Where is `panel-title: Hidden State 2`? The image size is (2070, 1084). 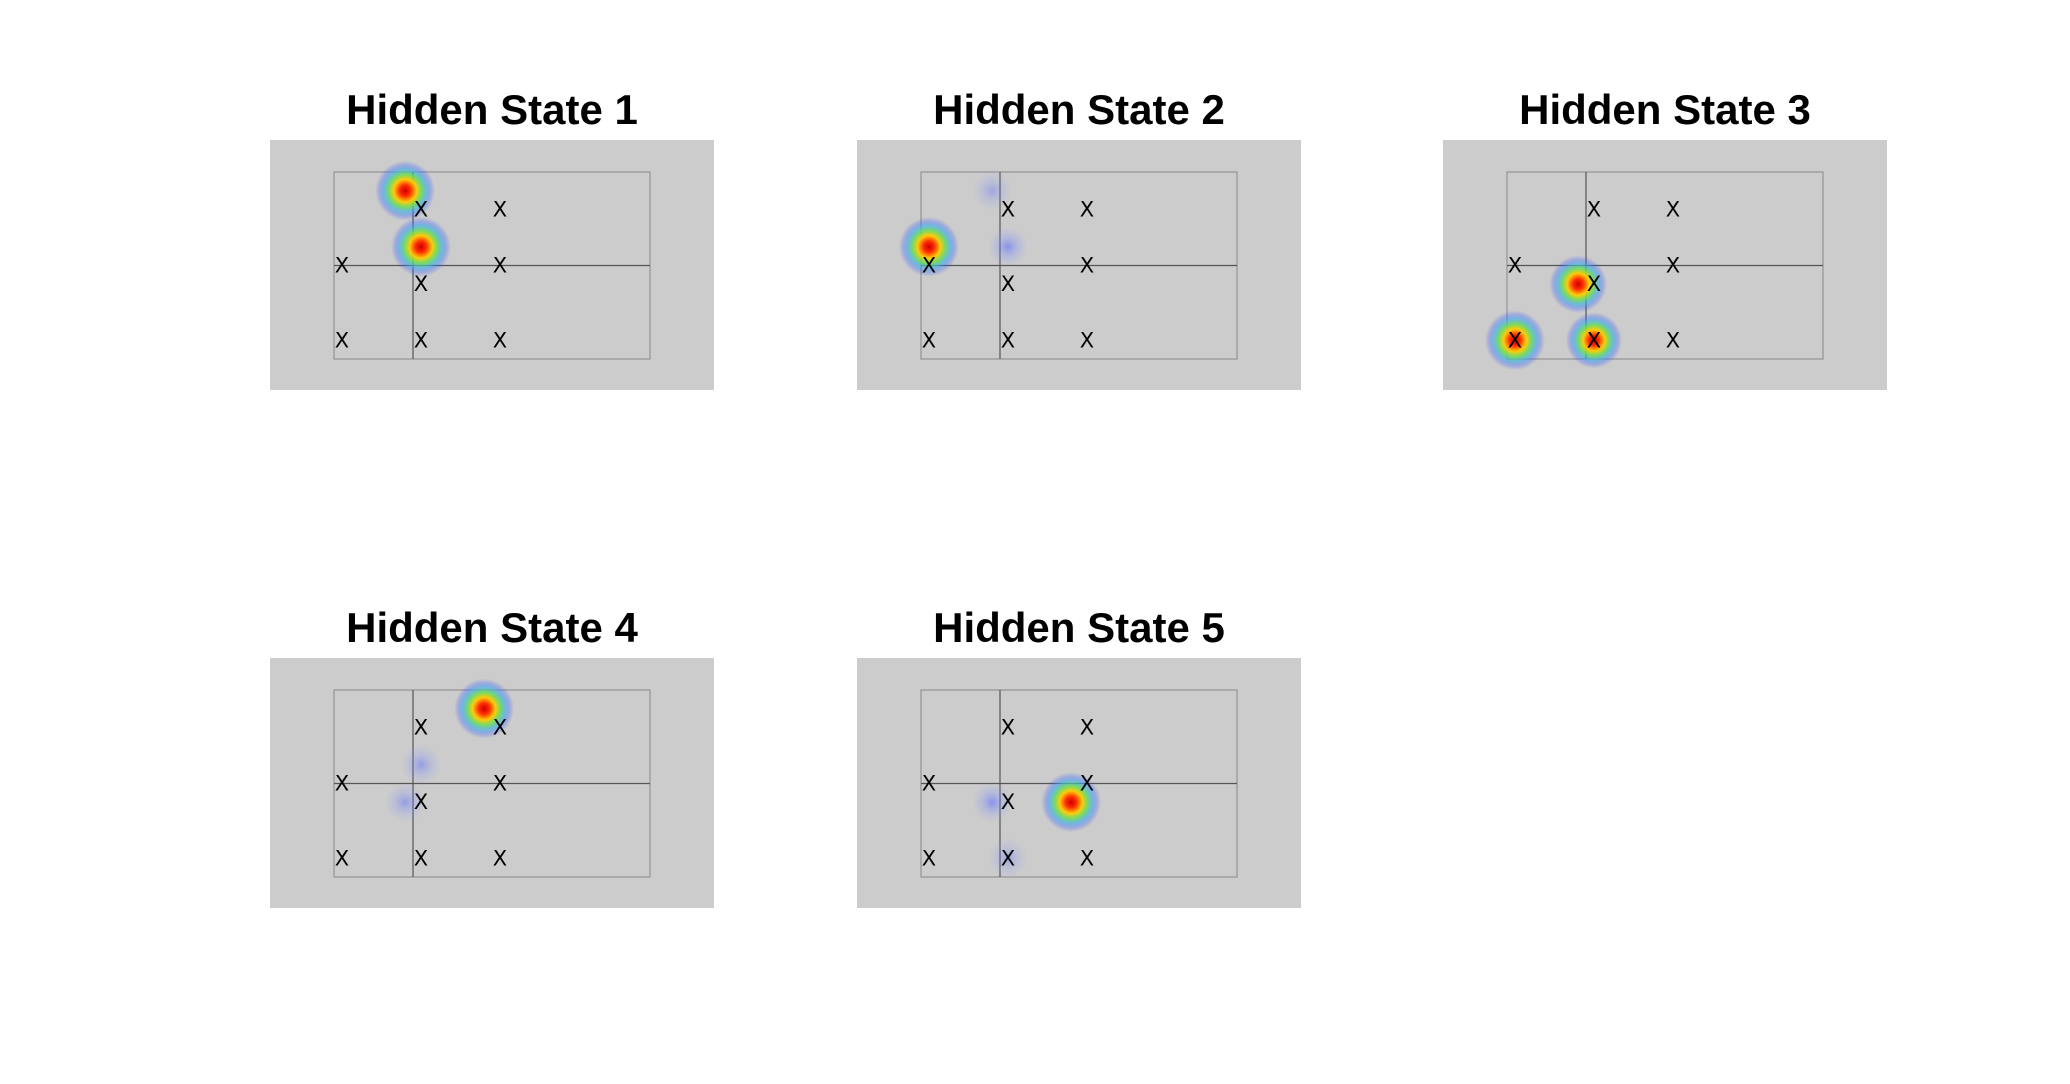
panel-title: Hidden State 2 is located at coordinates (1079, 109).